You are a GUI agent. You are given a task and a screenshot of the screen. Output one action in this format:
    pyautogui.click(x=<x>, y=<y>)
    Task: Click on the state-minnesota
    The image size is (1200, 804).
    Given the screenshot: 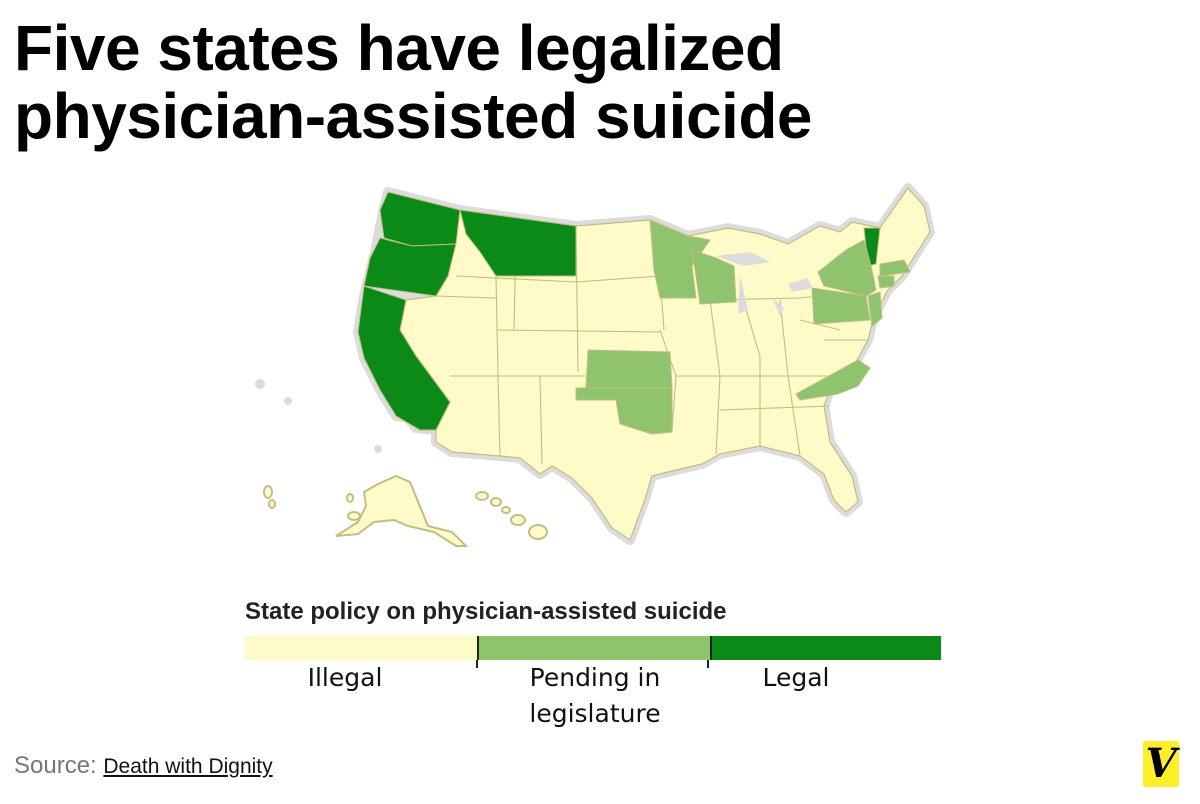 What is the action you would take?
    pyautogui.click(x=680, y=259)
    